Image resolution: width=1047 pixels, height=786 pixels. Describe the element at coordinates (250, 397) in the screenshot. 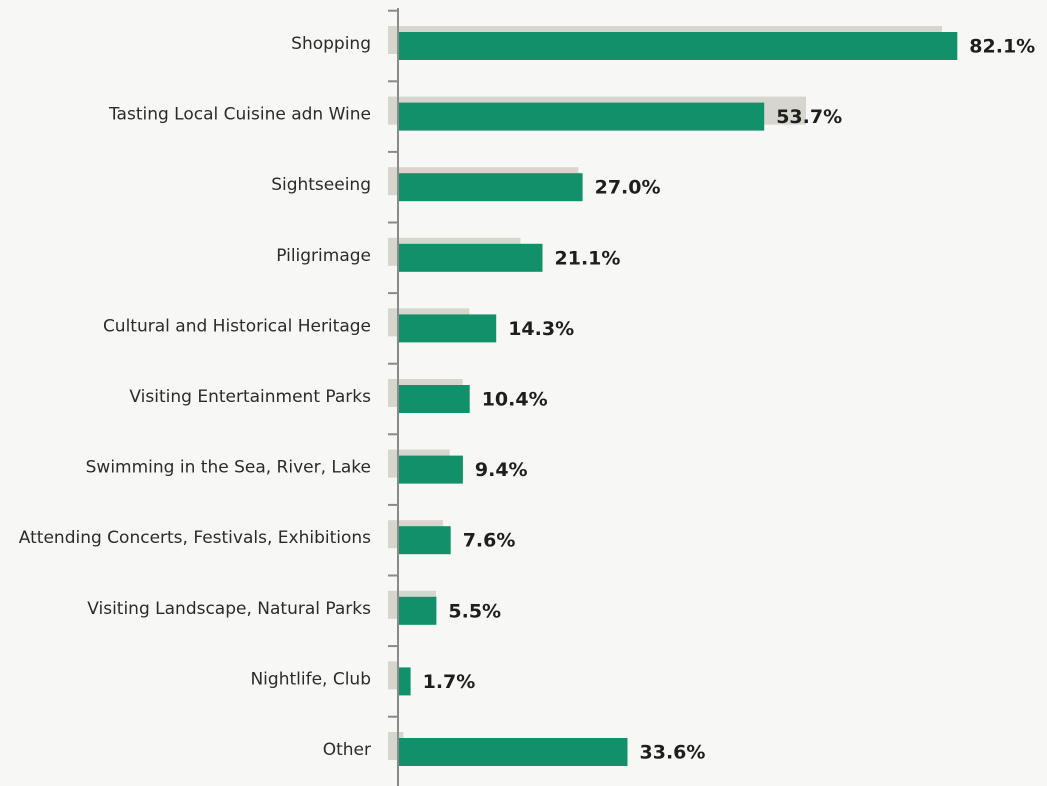

I see `category-label: Visiting Entertainment Parks` at that location.